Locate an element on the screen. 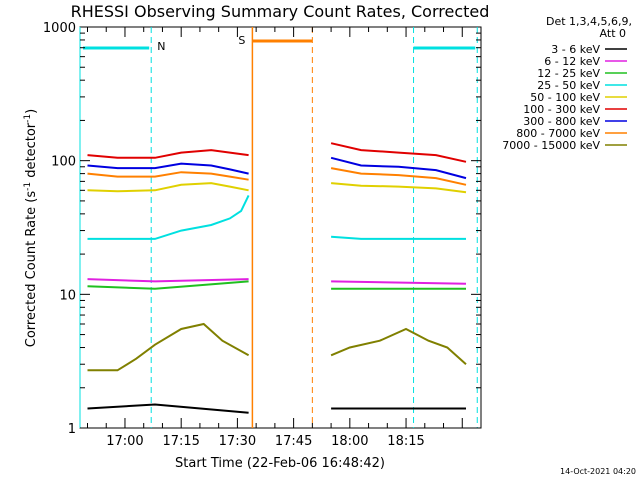 The width and height of the screenshot is (640, 480). x-tick-label: 17:15 is located at coordinates (180, 441).